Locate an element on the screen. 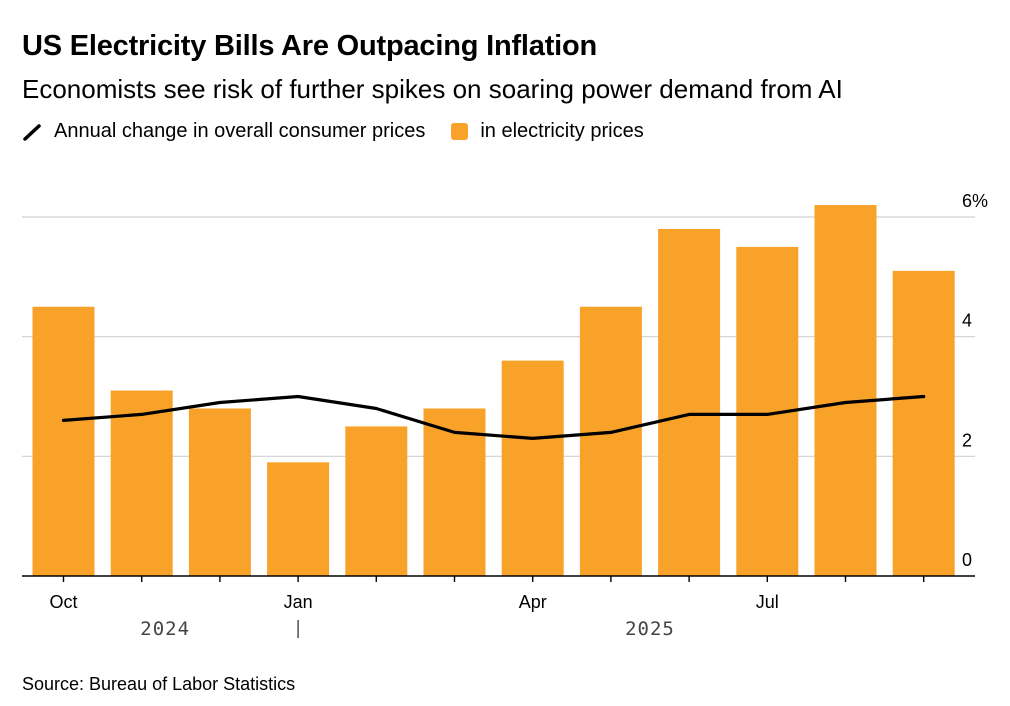  x-axis: Oct Jan Apr Jul 2024 2025 is located at coordinates (498, 607).